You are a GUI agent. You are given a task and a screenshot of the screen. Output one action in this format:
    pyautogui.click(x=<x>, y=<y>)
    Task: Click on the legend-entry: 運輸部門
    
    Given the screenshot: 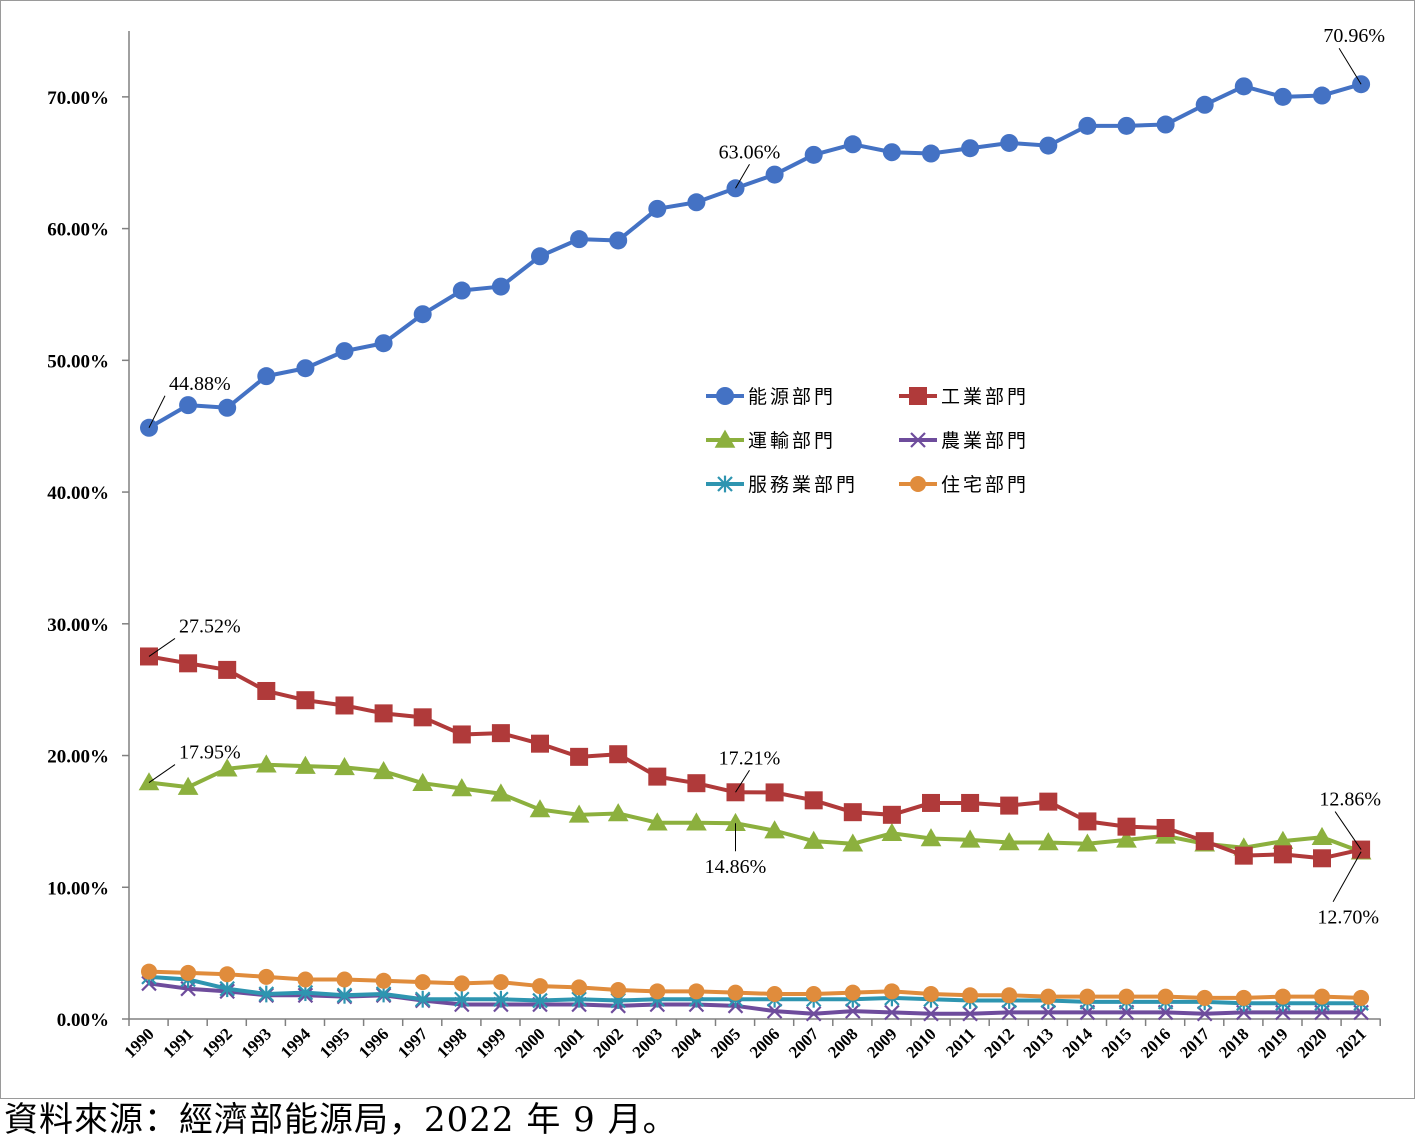 What is the action you would take?
    pyautogui.click(x=771, y=440)
    